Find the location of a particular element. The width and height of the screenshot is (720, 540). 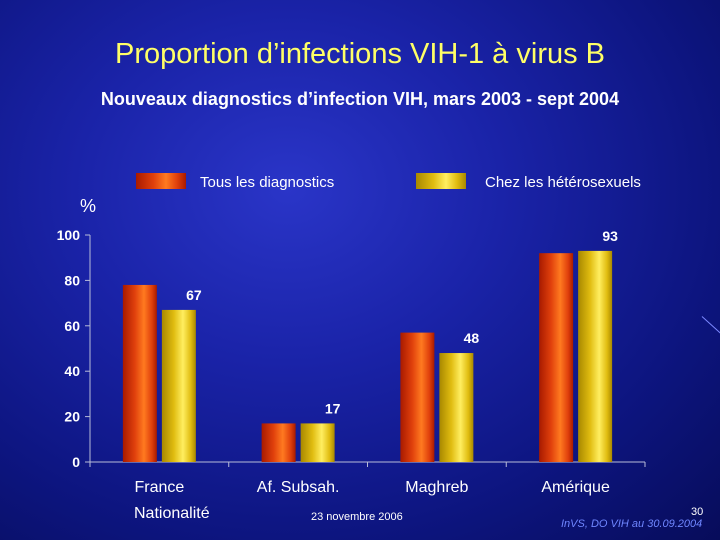

y-tick-label: 80 is located at coordinates (72, 280).